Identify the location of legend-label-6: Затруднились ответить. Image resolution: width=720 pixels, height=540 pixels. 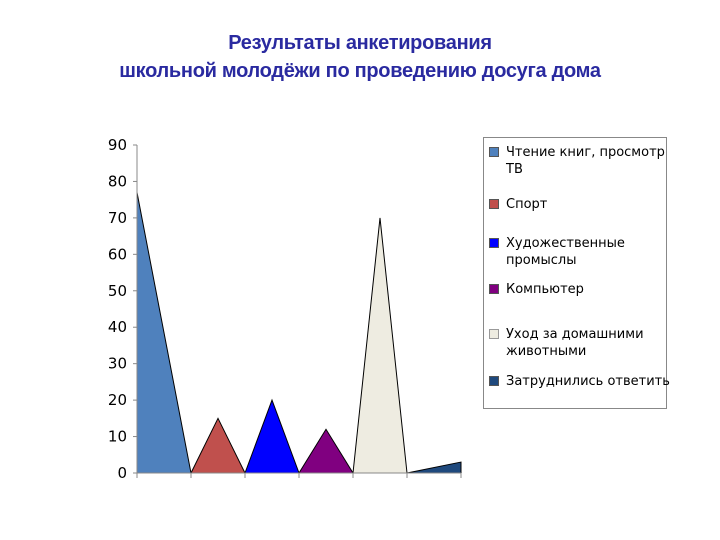
(588, 381).